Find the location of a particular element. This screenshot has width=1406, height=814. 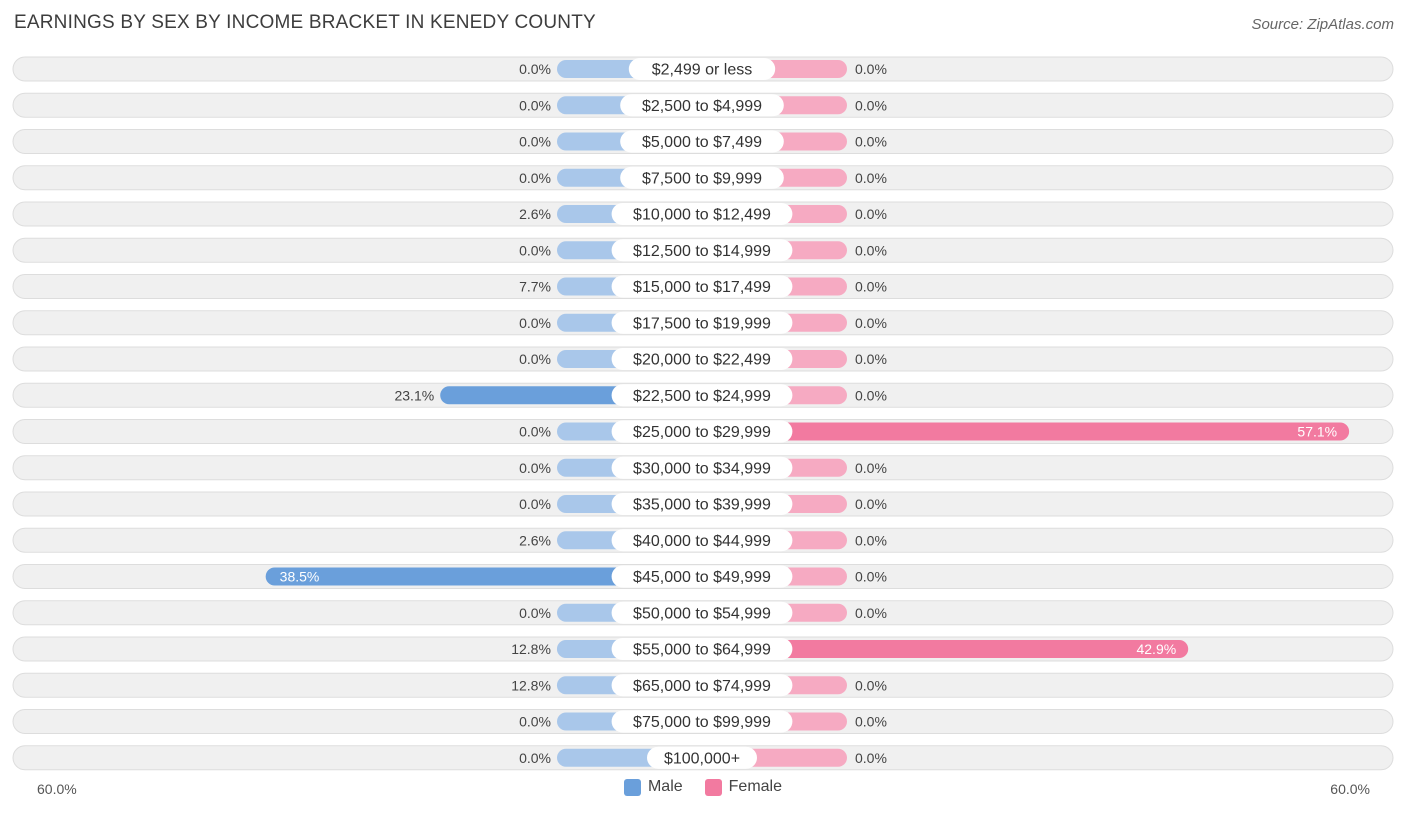

category-label: $15,000 to $17,499 is located at coordinates (702, 287).